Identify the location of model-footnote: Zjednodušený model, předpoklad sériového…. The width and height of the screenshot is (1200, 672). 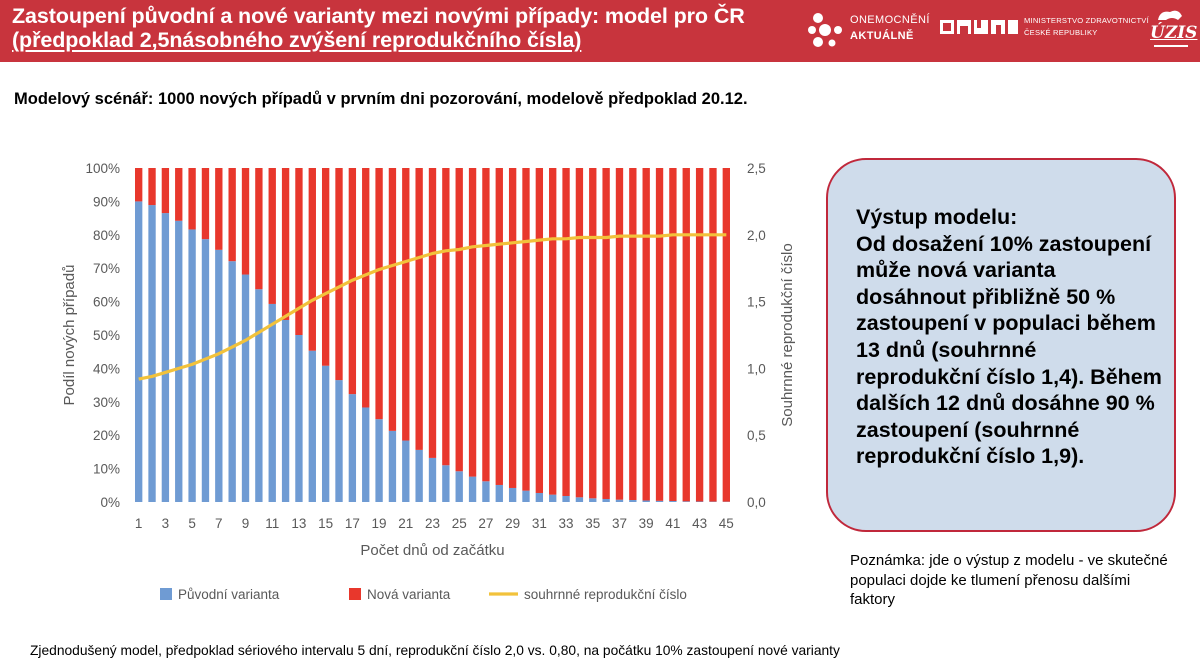
(435, 650).